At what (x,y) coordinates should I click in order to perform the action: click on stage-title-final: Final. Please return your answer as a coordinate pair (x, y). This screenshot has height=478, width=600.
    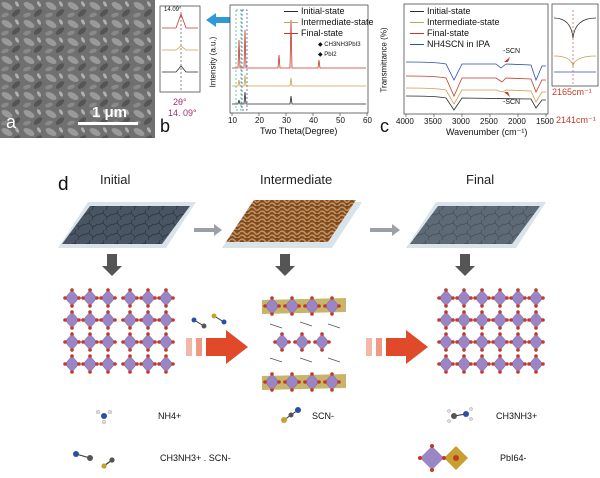
    Looking at the image, I should click on (480, 179).